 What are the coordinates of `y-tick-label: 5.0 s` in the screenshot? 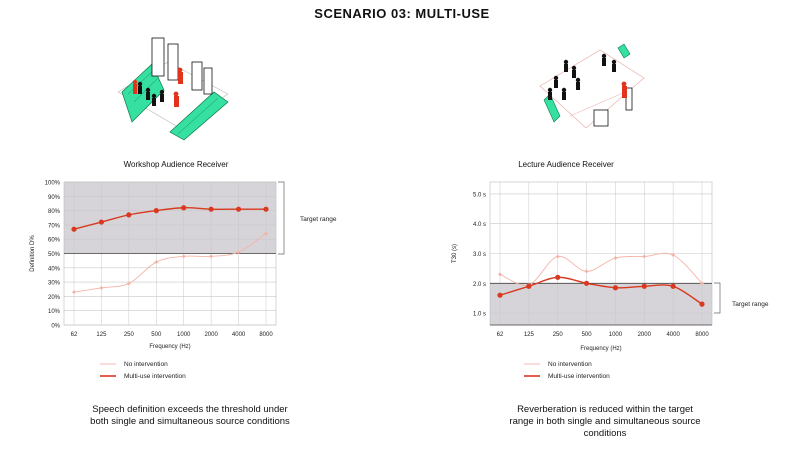 It's located at (479, 195).